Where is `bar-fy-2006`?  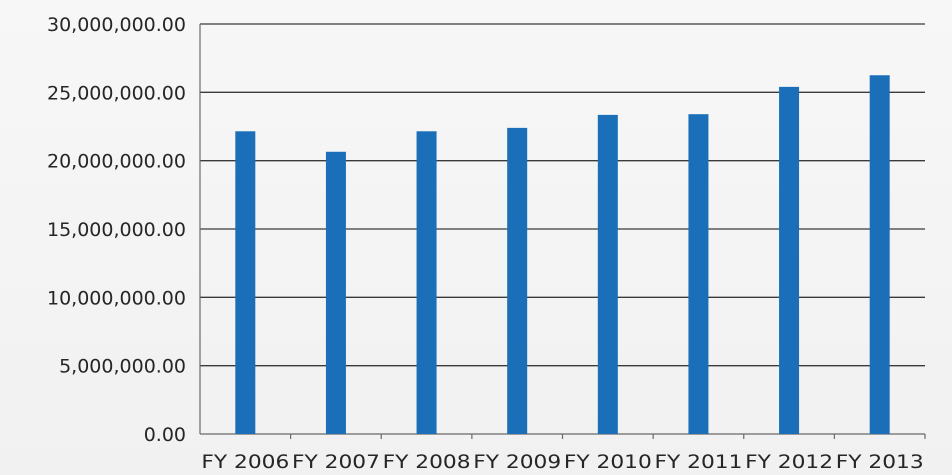 bar-fy-2006 is located at coordinates (245, 283).